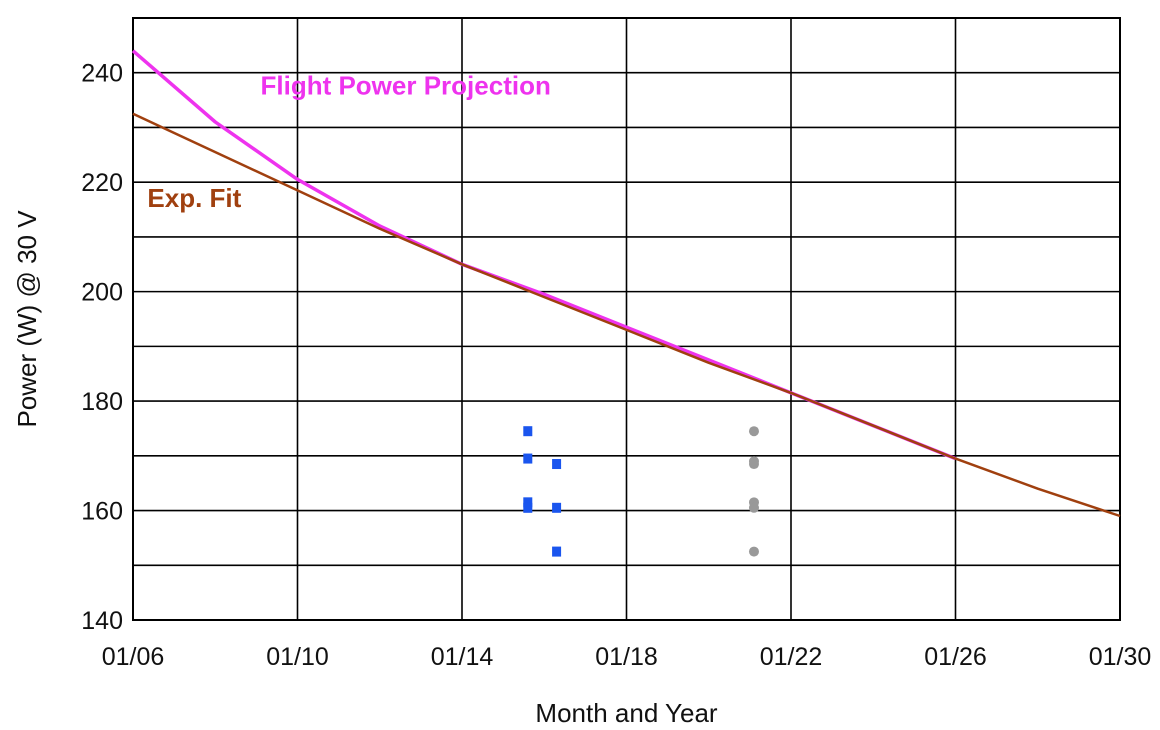  What do you see at coordinates (102, 347) in the screenshot?
I see `y-axis-ticks: 140 160 180 200 220 240` at bounding box center [102, 347].